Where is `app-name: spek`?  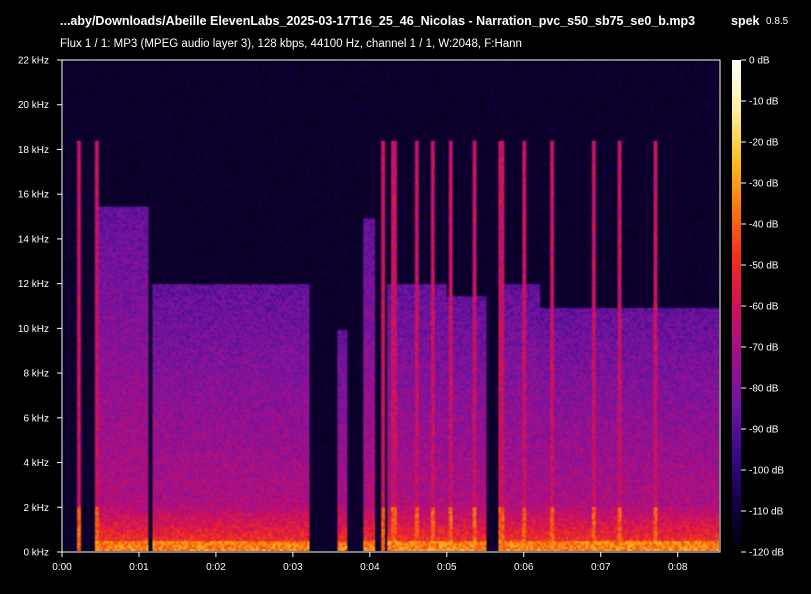
app-name: spek is located at coordinates (745, 21).